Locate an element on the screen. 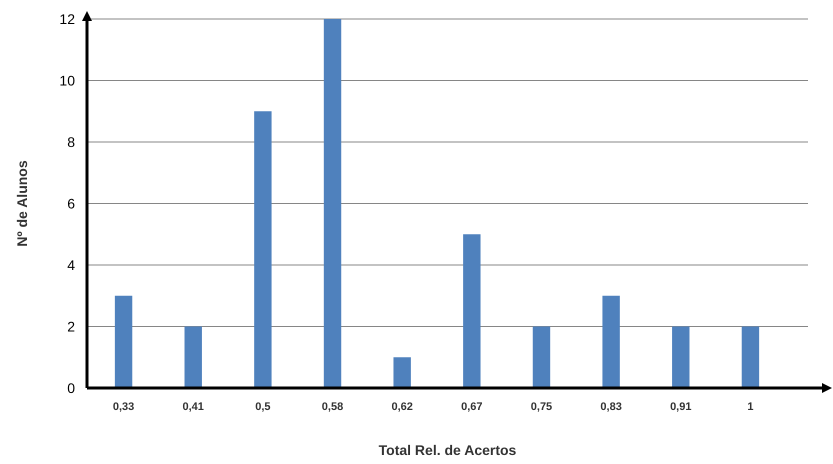 Image resolution: width=833 pixels, height=464 pixels. y-tick-label: 6 is located at coordinates (71, 203).